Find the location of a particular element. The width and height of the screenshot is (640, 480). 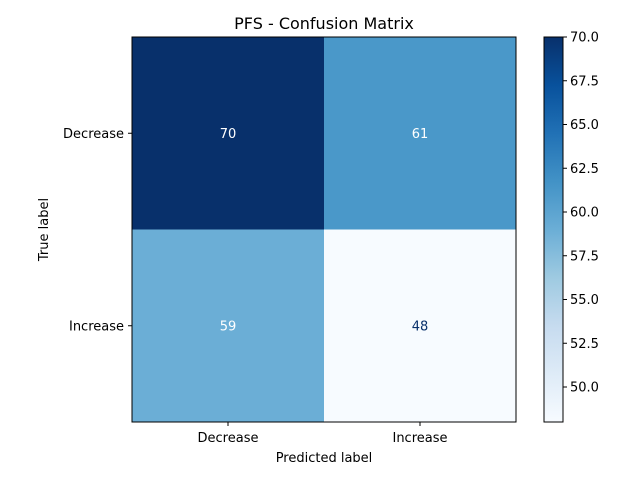

colorbar-tick-label: 57.5 is located at coordinates (584, 256).